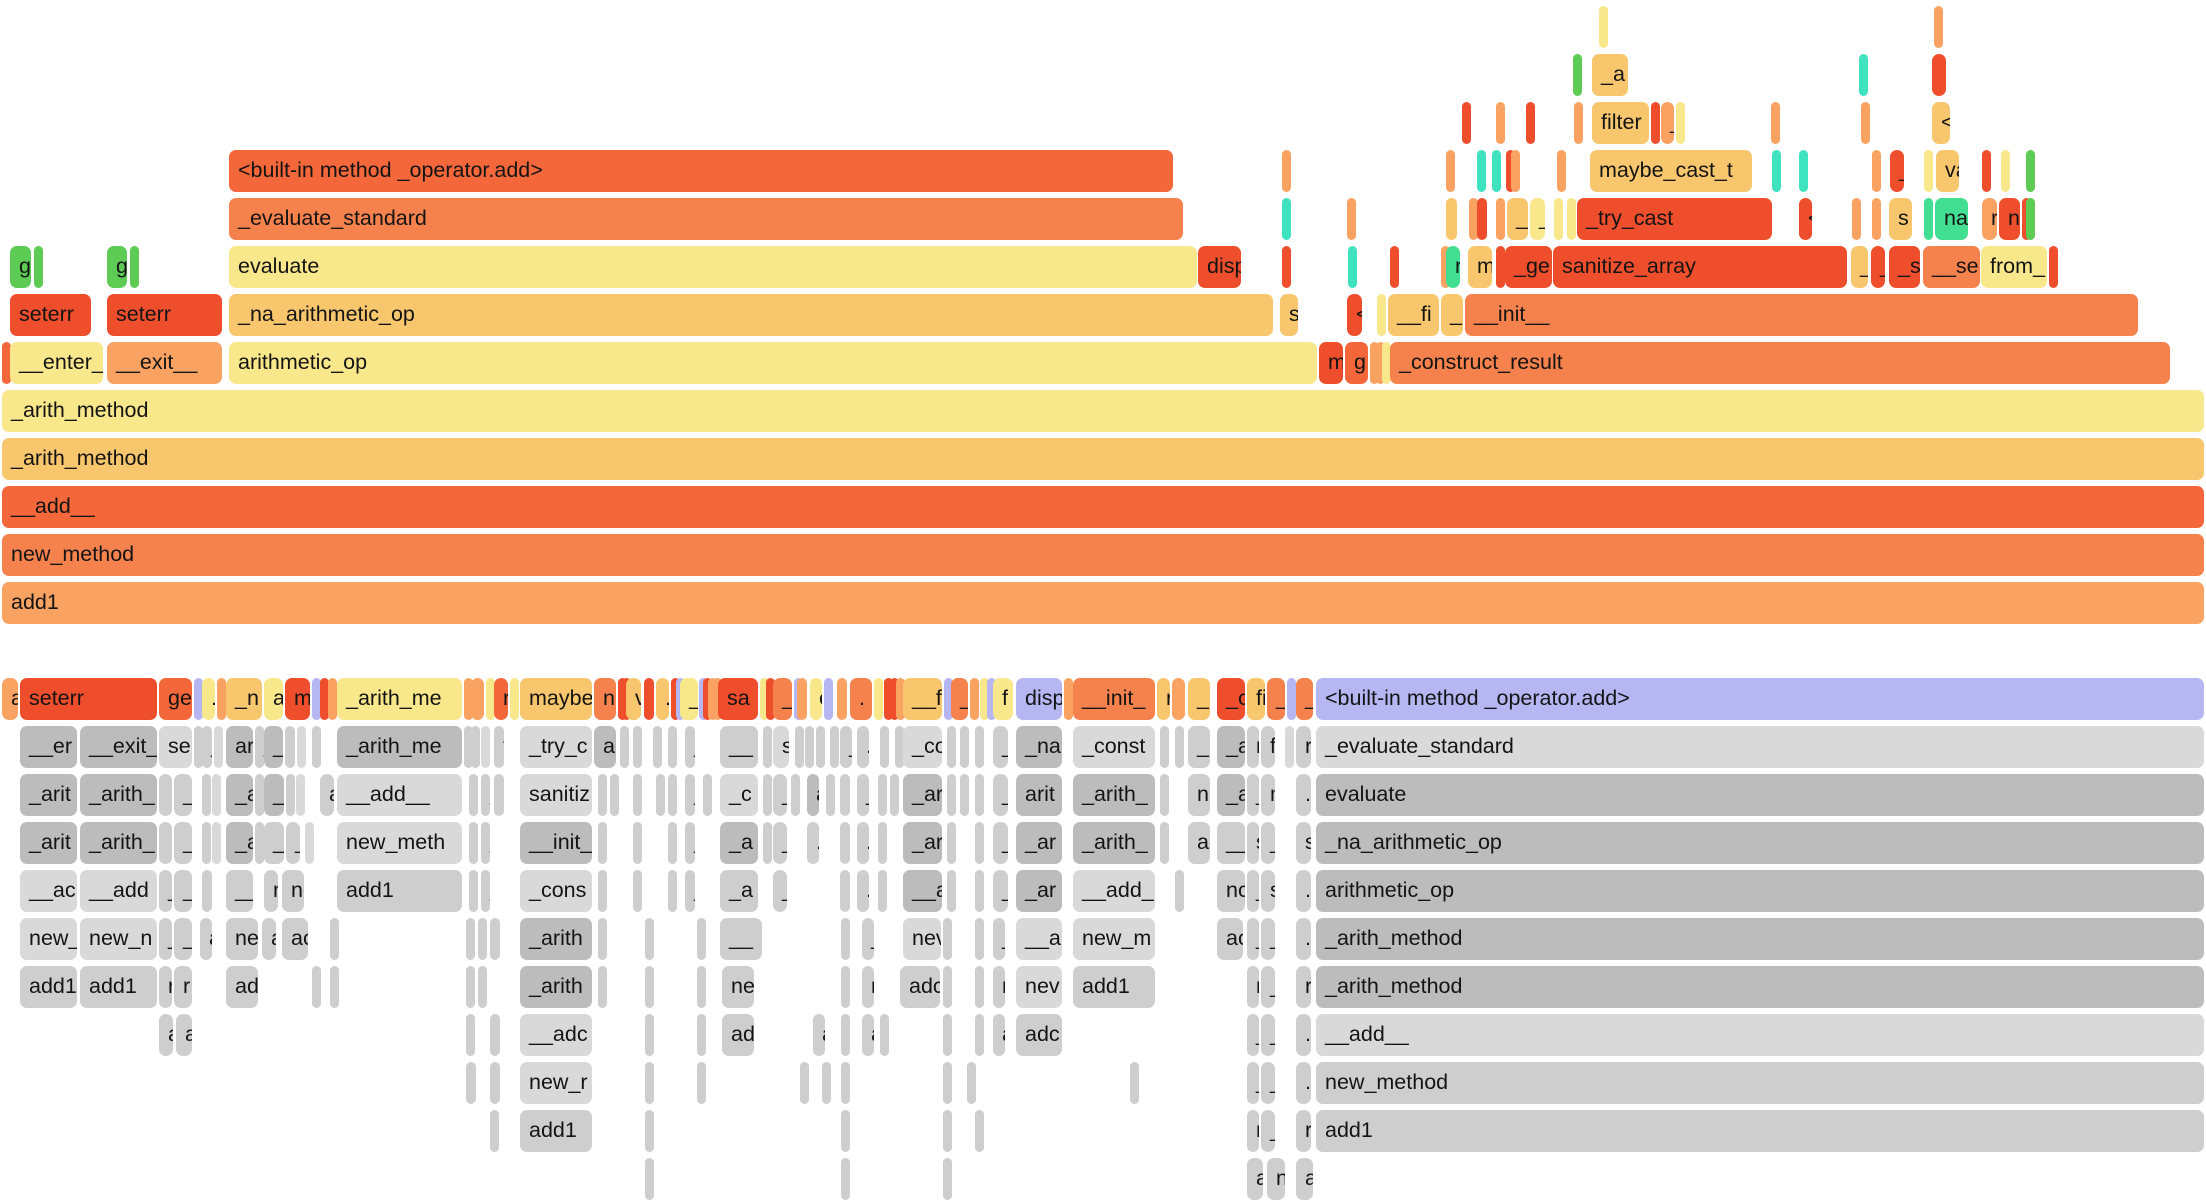 The width and height of the screenshot is (2206, 1200). I want to click on frame-bar: _arit, so click(48, 795).